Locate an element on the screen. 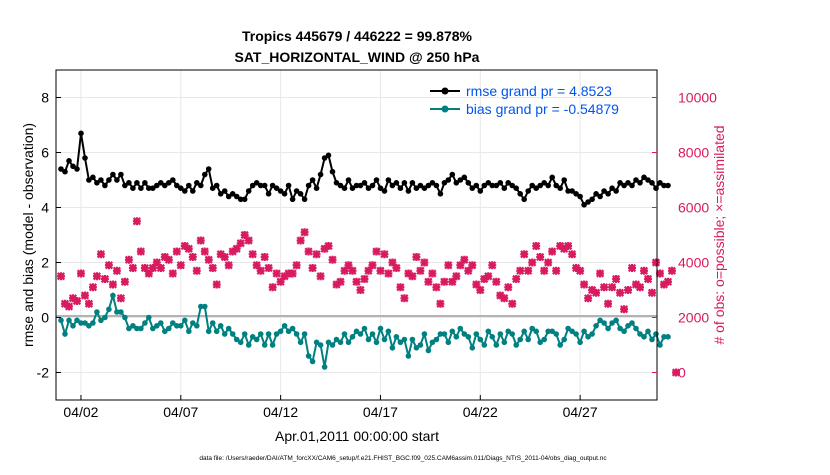 The width and height of the screenshot is (830, 475). left-tick-label: 2 is located at coordinates (45, 263).